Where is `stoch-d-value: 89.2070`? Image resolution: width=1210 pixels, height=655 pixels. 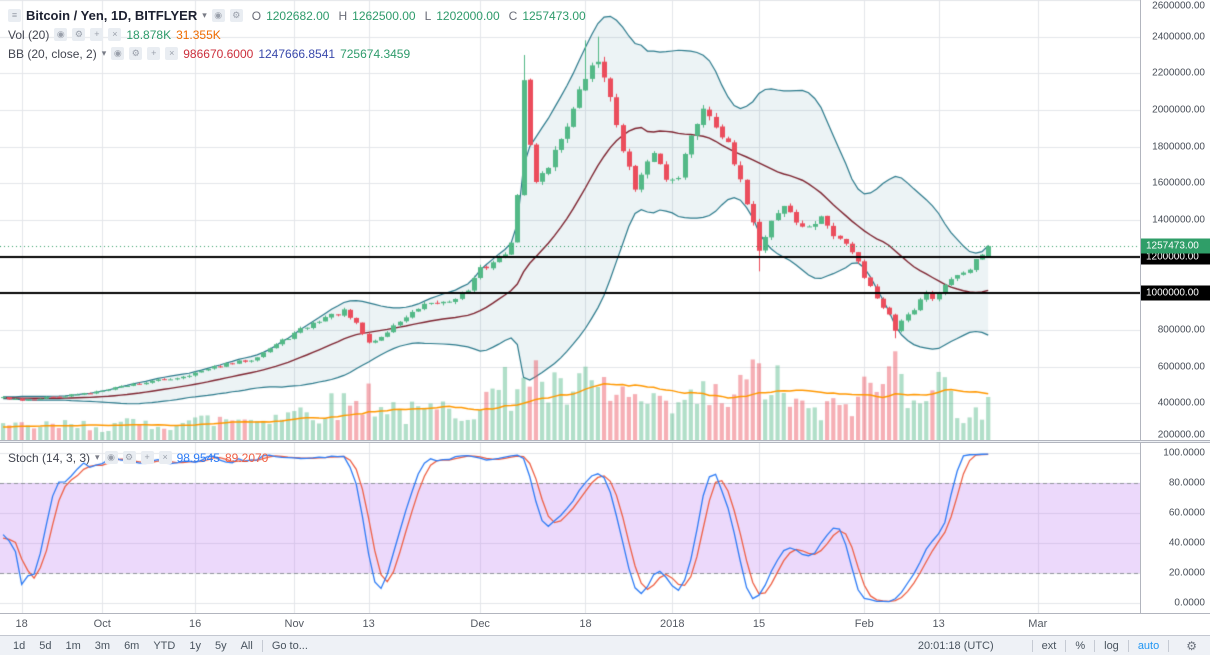 stoch-d-value: 89.2070 is located at coordinates (246, 457).